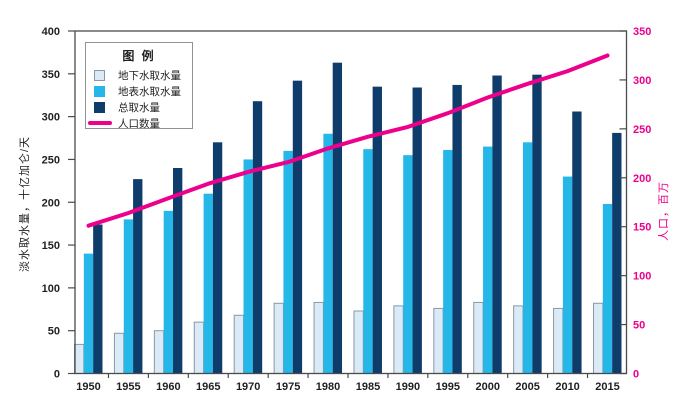  What do you see at coordinates (208, 283) in the screenshot?
I see `bar-地表水取水量-1965` at bounding box center [208, 283].